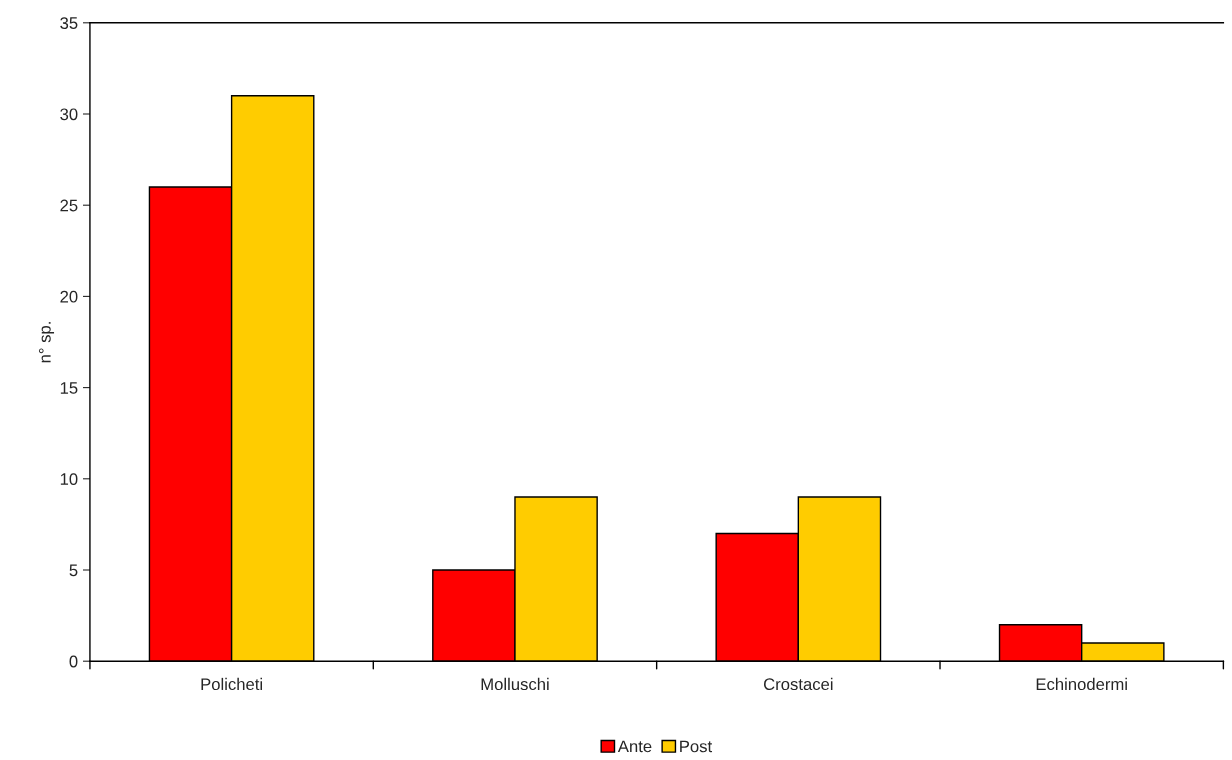  I want to click on y-axis-title: n° sp., so click(46, 342).